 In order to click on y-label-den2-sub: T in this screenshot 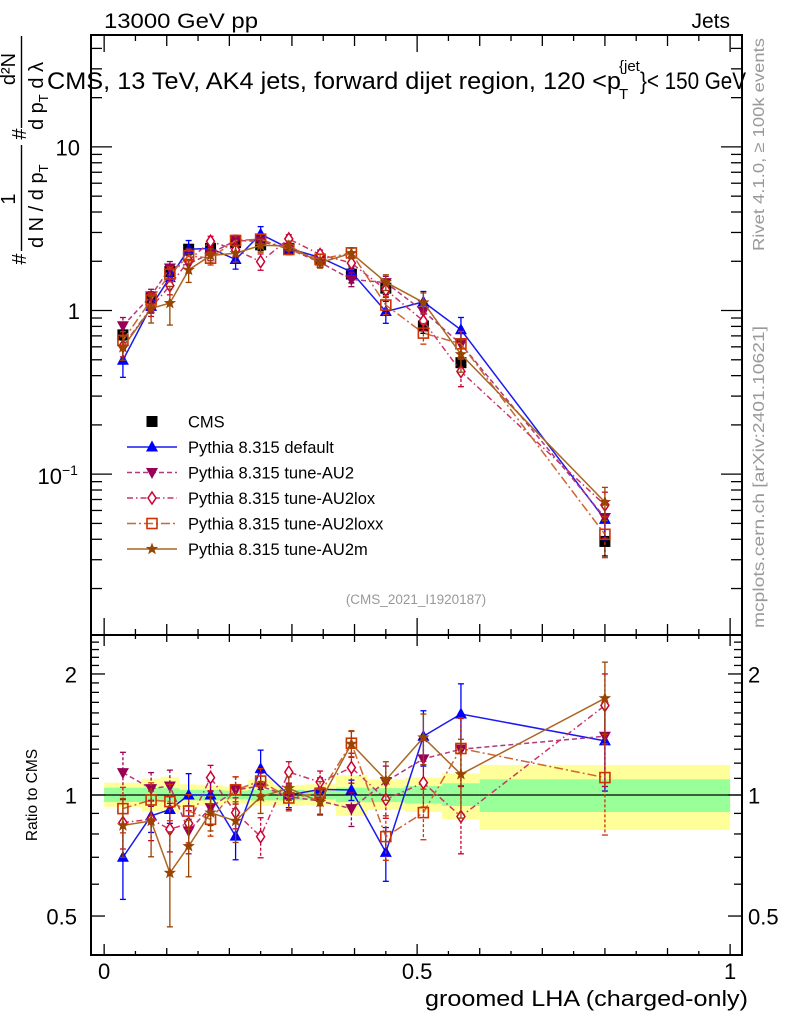, I will do `click(43, 98)`.